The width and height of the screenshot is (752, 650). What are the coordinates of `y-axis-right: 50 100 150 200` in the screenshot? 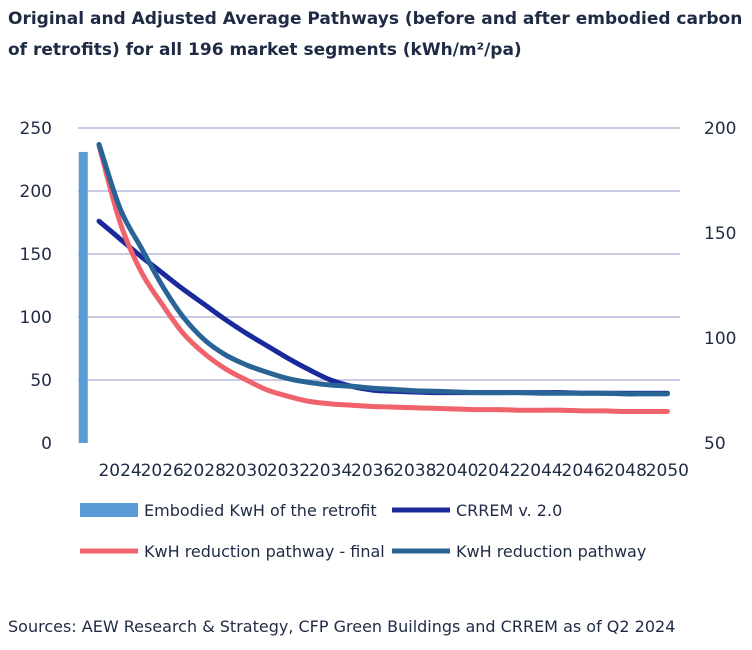 It's located at (720, 286).